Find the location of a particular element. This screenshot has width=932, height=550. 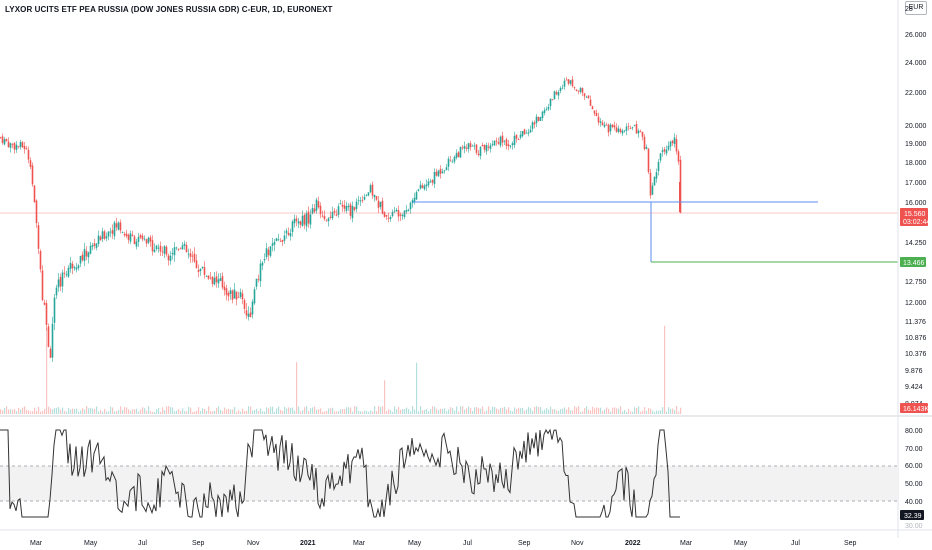

date-label: Mar is located at coordinates (359, 543).